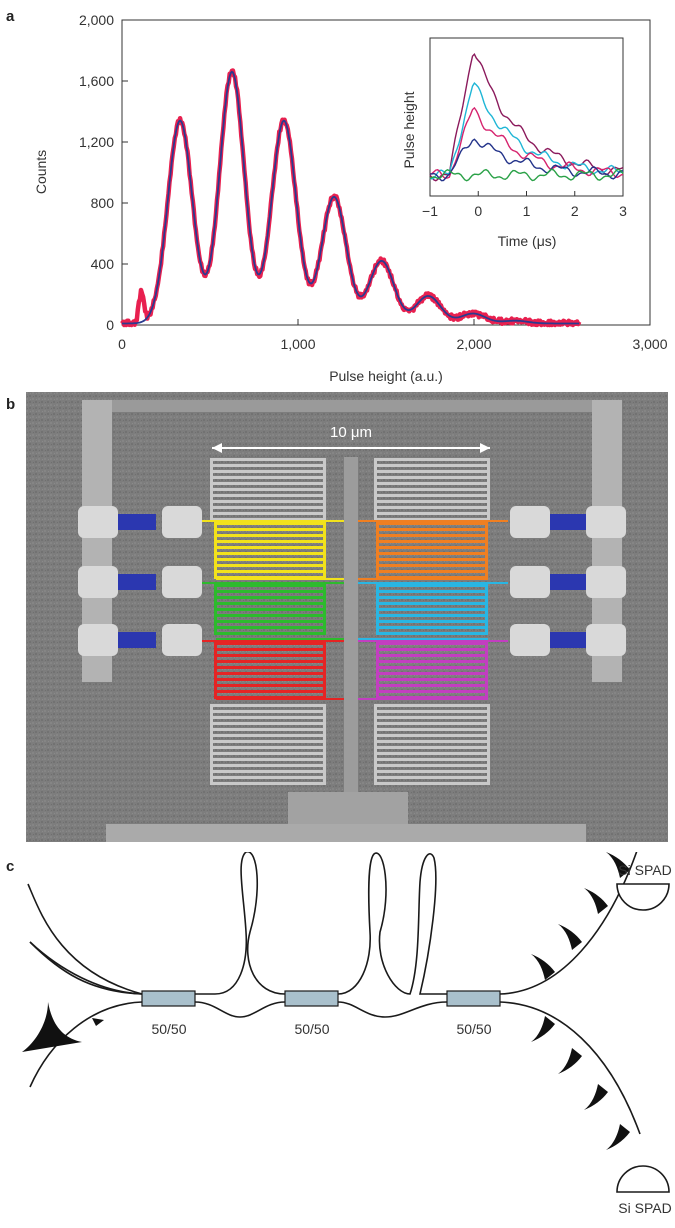 The height and width of the screenshot is (1228, 675). What do you see at coordinates (524, 205) in the screenshot?
I see `inset-x-ticks: −1 0 1 2 3` at bounding box center [524, 205].